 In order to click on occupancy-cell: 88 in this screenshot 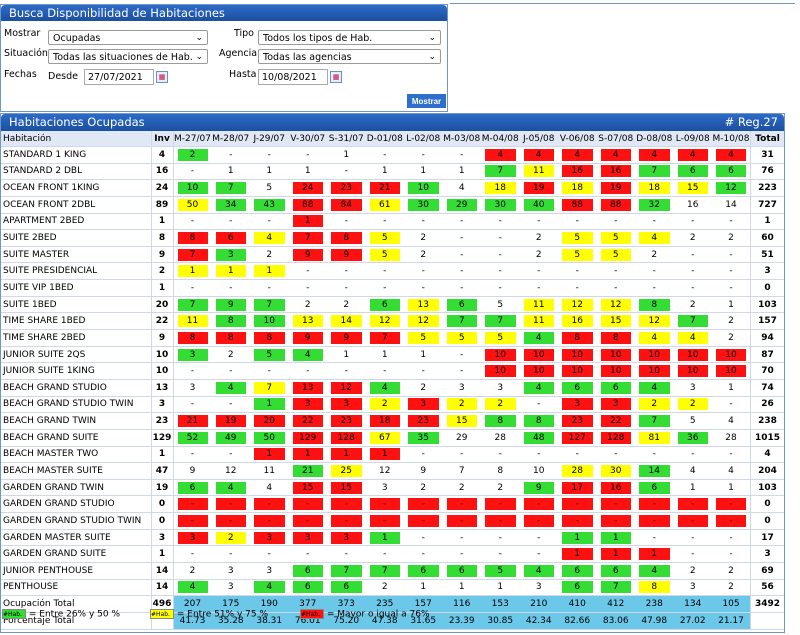, I will do `click(577, 205)`.